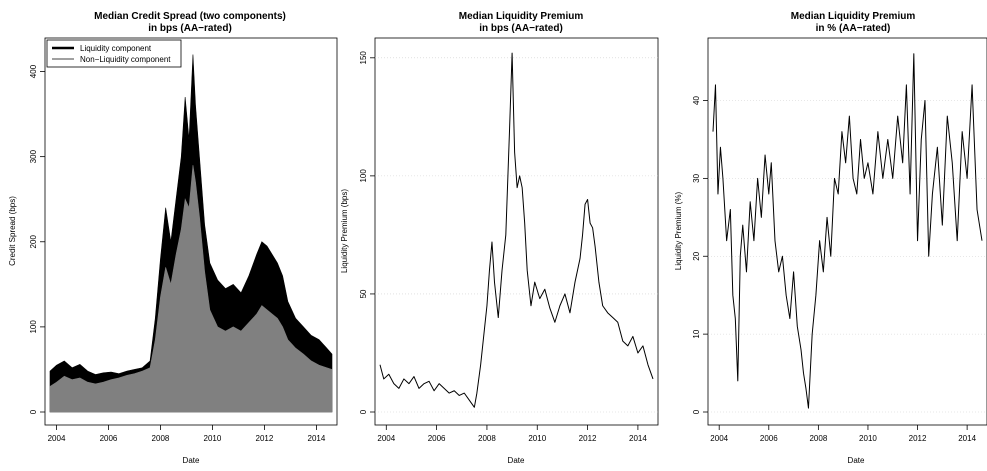 This screenshot has height=471, width=987. What do you see at coordinates (367, 232) in the screenshot?
I see `chart-2-y-axis: 0 50 100 150` at bounding box center [367, 232].